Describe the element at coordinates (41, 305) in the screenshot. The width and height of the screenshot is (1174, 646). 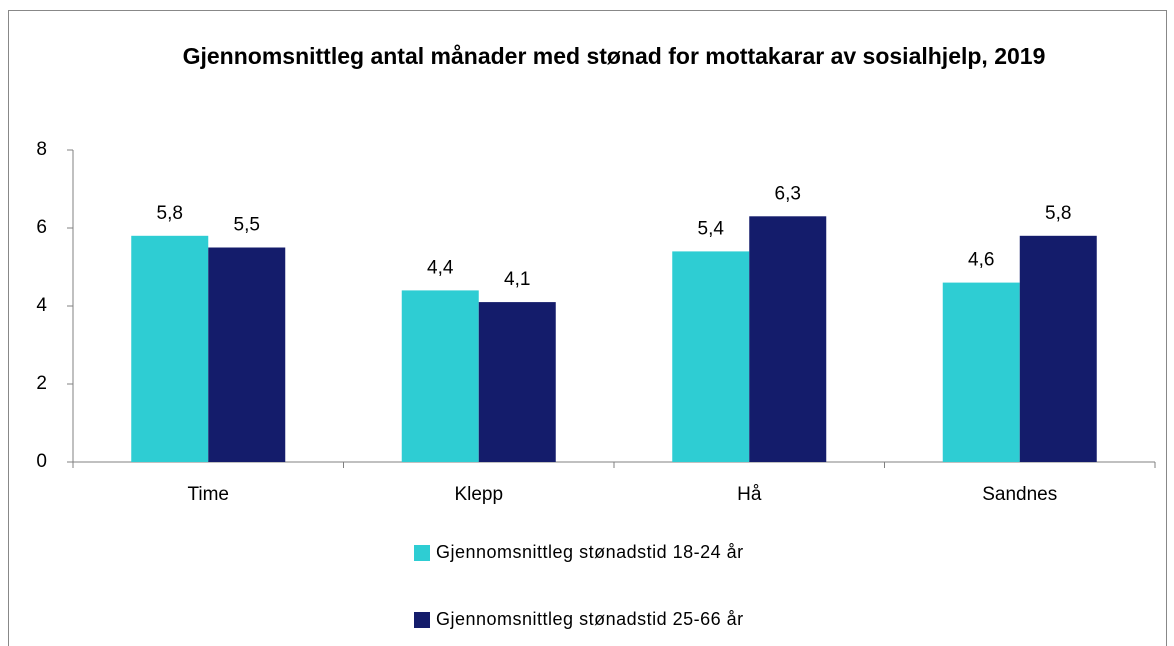
I see `y-tick-label: 4` at that location.